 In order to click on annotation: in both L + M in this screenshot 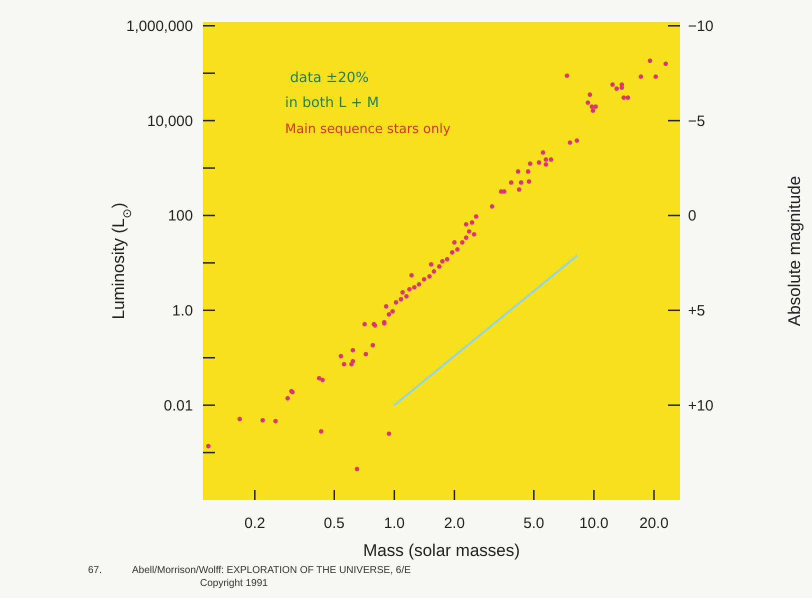, I will do `click(332, 103)`.